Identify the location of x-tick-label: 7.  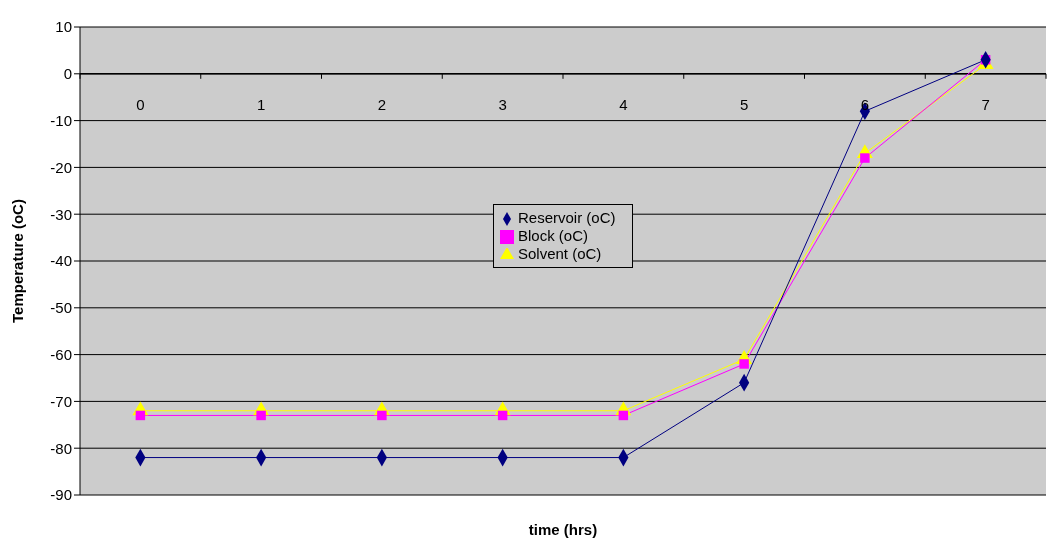
(985, 104).